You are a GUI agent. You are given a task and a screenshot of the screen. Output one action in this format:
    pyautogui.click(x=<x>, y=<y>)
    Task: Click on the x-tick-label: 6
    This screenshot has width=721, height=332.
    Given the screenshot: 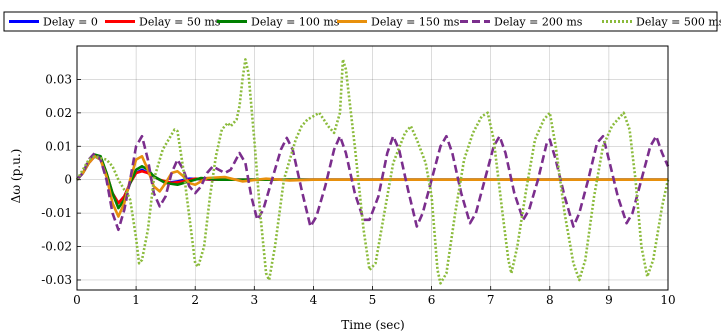 What is the action you would take?
    pyautogui.click(x=432, y=300)
    